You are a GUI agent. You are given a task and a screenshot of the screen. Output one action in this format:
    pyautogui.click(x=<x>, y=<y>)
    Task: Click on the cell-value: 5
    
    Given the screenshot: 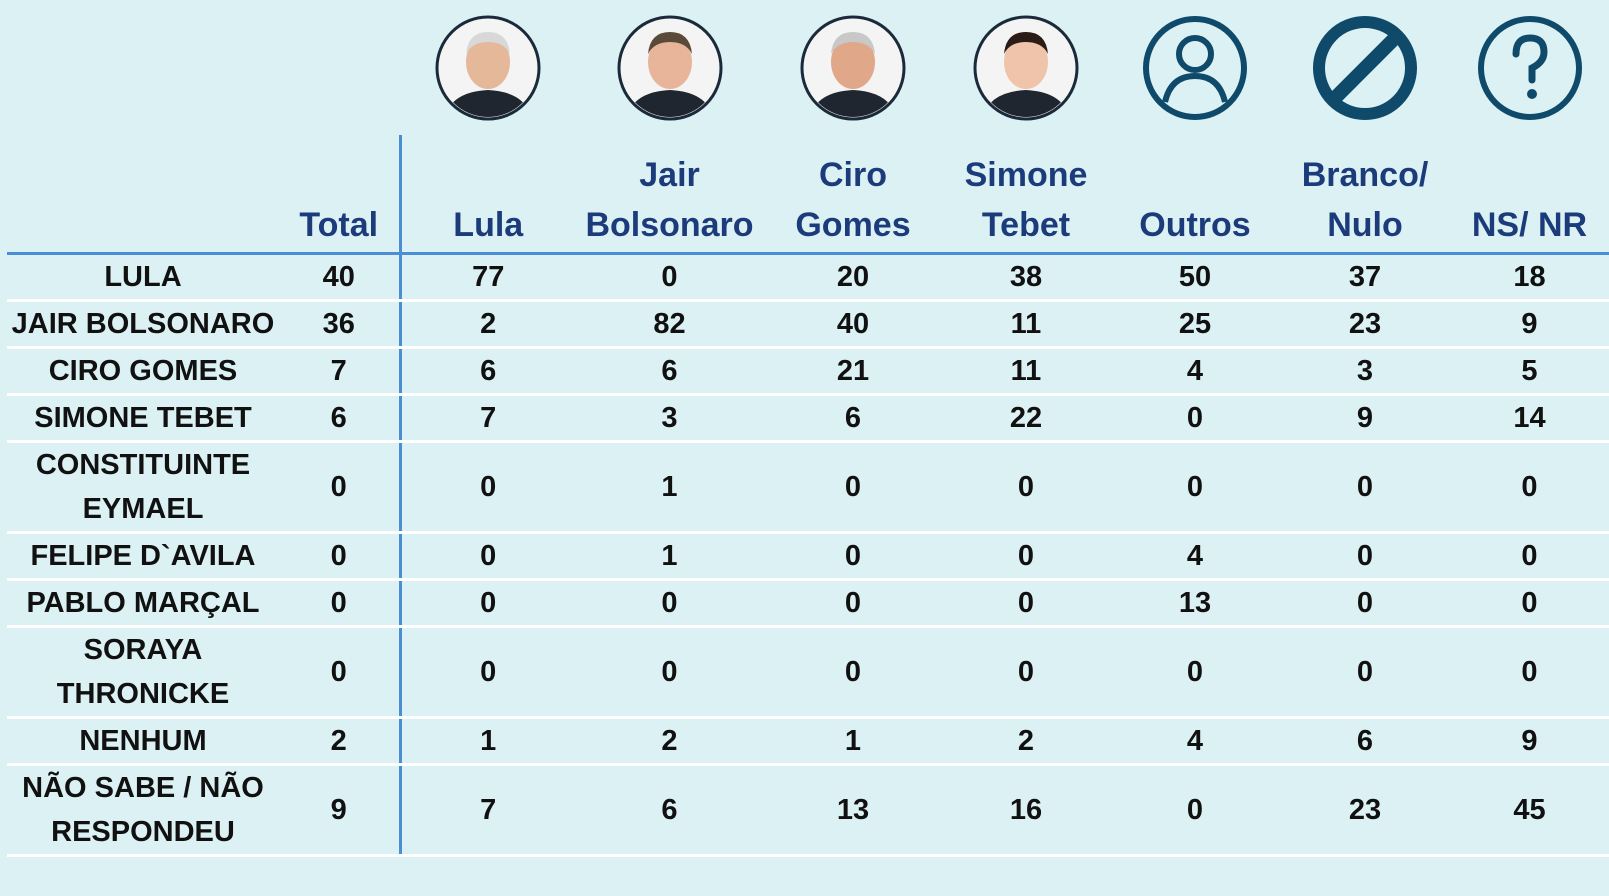 What is the action you would take?
    pyautogui.click(x=1529, y=371)
    